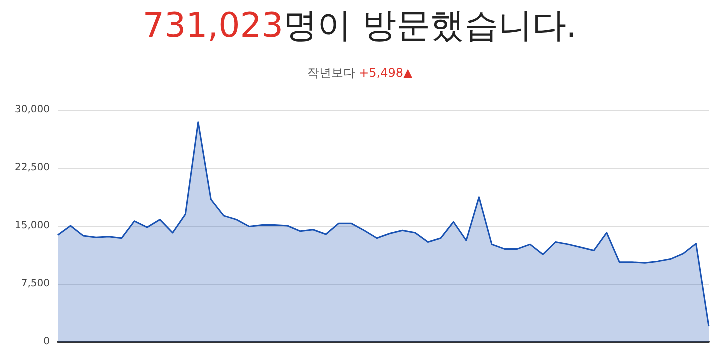  Describe the element at coordinates (32, 226) in the screenshot. I see `y-tick-label: 15,000` at that location.